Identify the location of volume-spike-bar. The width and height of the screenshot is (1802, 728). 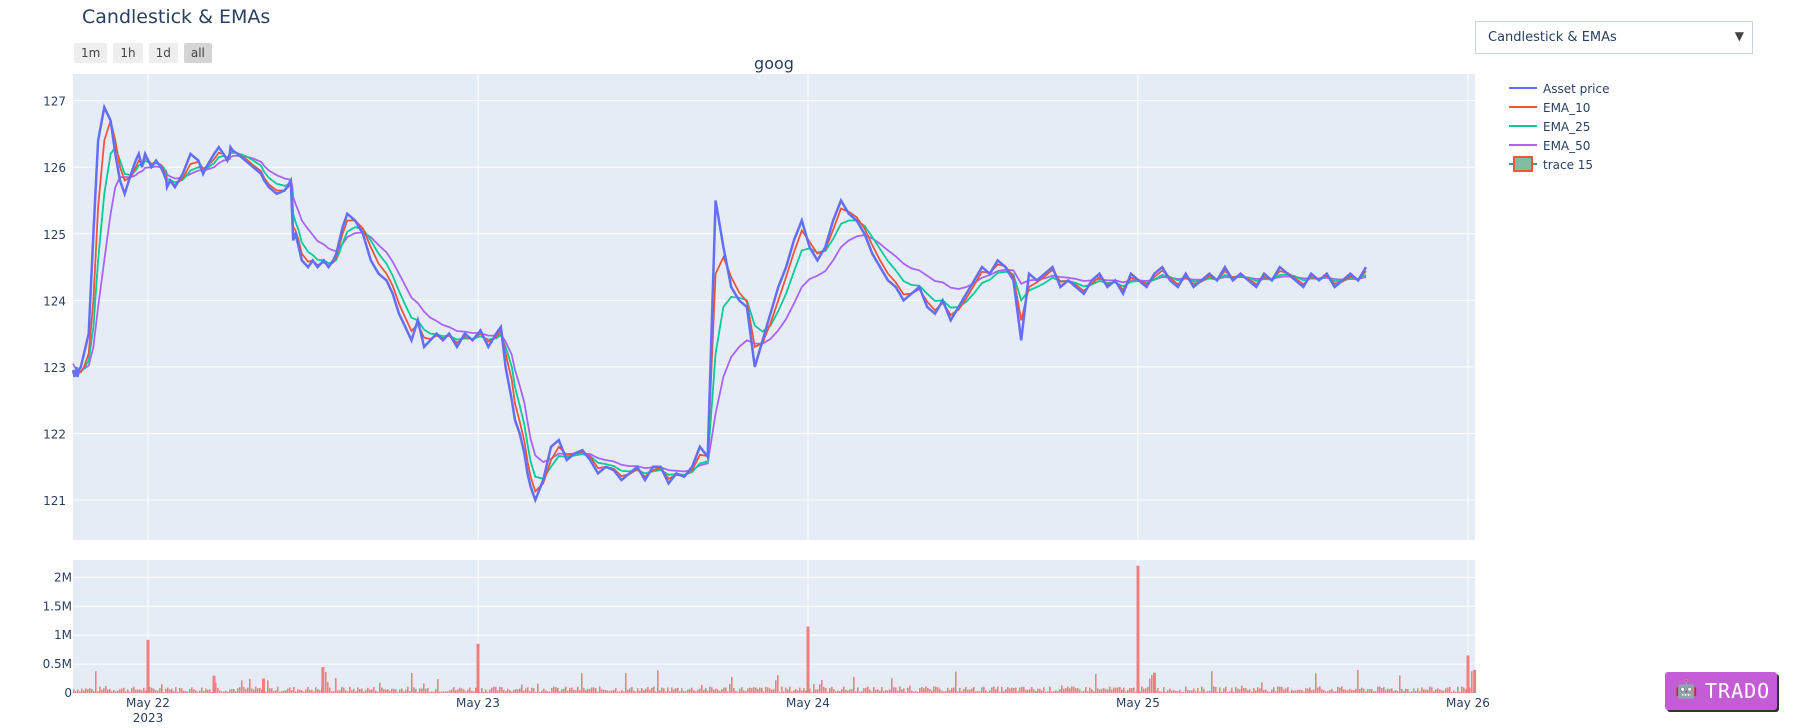
(1154, 682).